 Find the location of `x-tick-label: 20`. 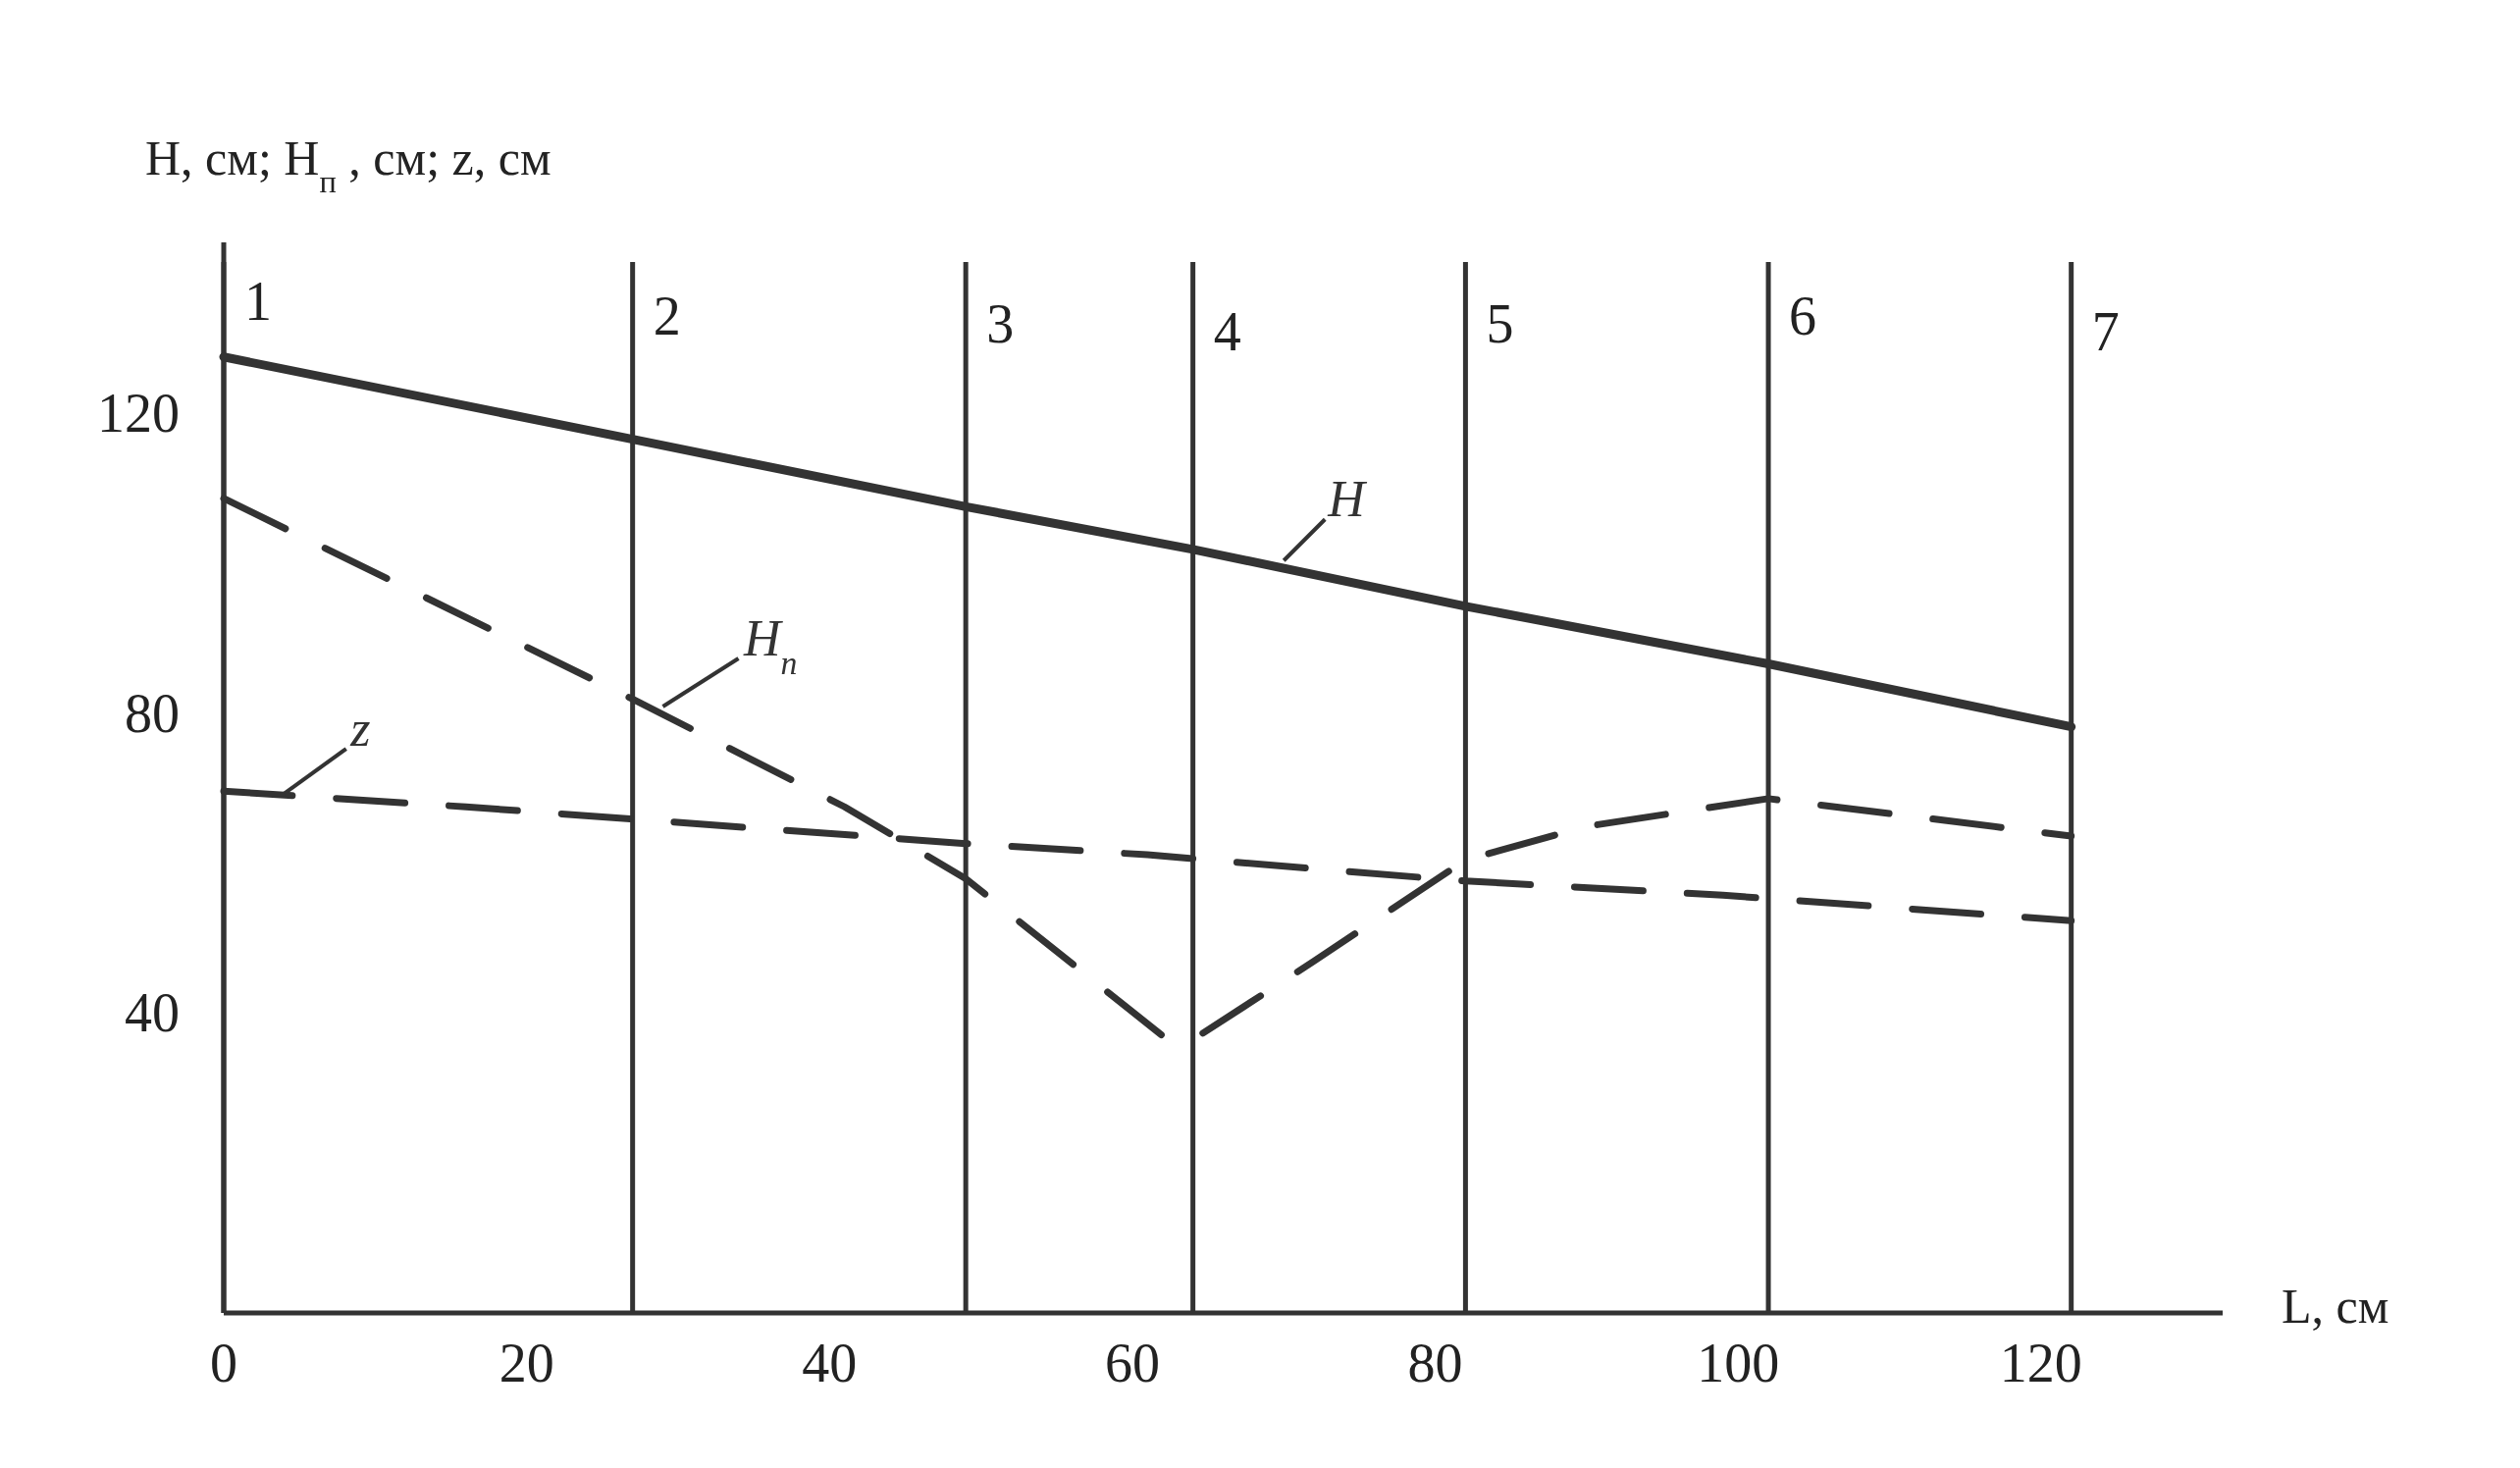

x-tick-label: 20 is located at coordinates (526, 1363).